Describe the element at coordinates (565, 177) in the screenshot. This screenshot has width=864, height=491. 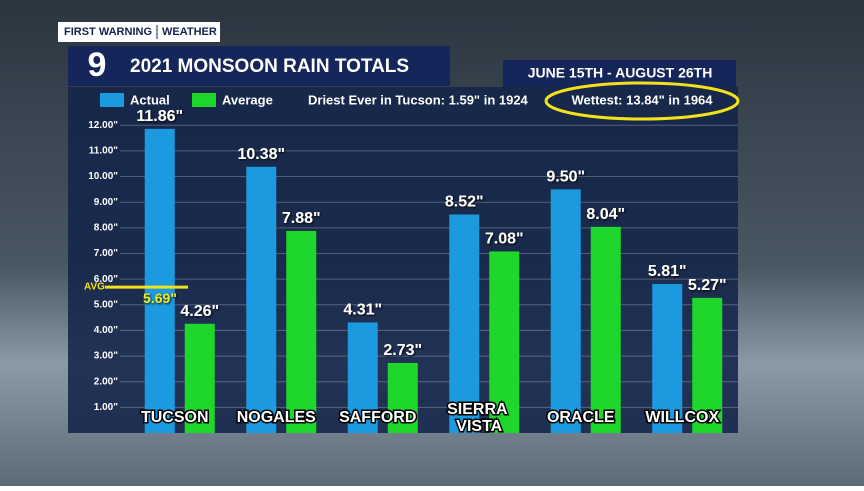
I see `value-label: 9.50"` at that location.